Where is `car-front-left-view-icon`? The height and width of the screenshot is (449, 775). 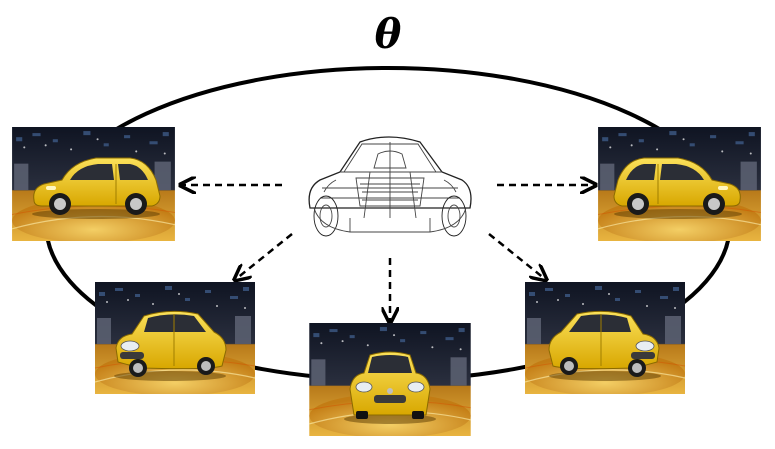
car-front-left-view-icon is located at coordinates (175, 338).